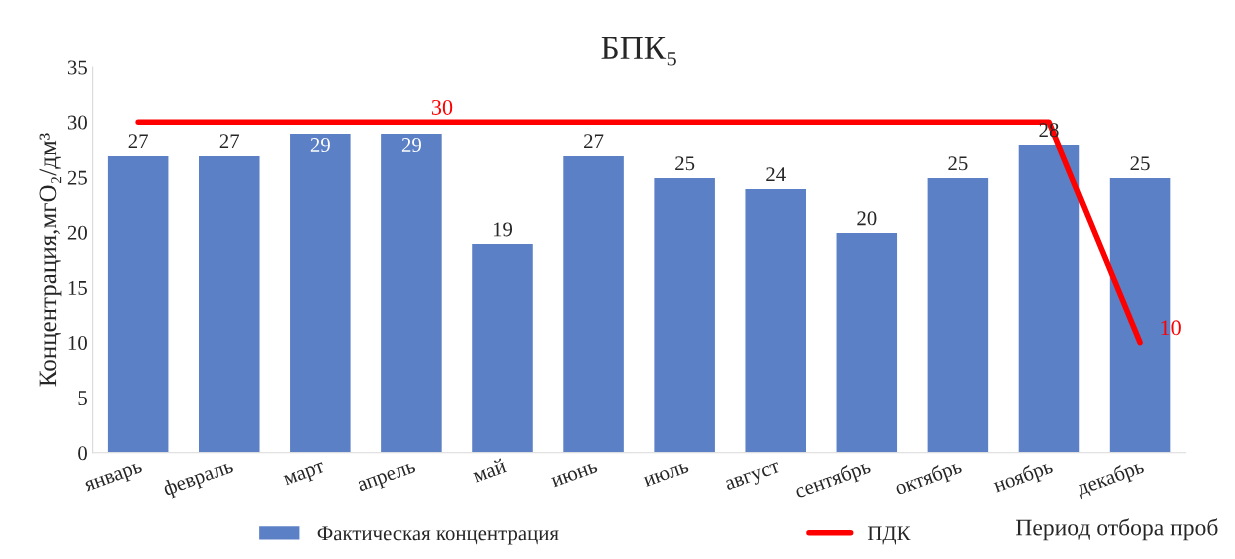 The width and height of the screenshot is (1235, 559). I want to click on y-tick-label: 35, so click(77, 67).